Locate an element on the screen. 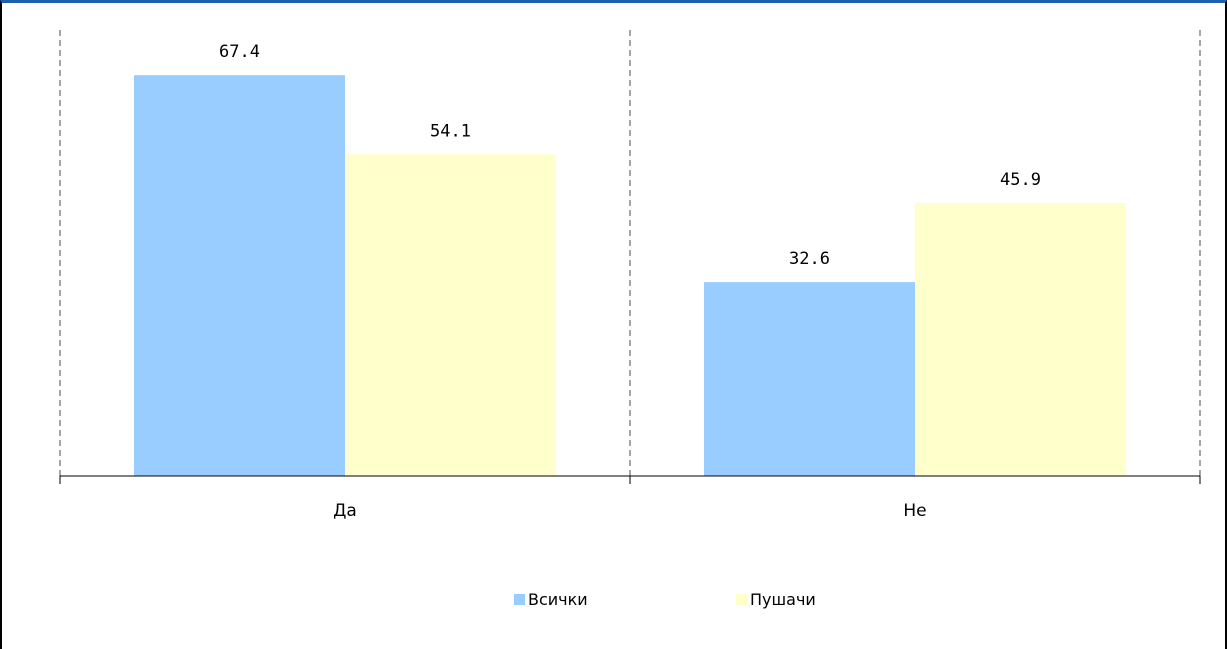  legend: Всички Пушачи is located at coordinates (665, 599).